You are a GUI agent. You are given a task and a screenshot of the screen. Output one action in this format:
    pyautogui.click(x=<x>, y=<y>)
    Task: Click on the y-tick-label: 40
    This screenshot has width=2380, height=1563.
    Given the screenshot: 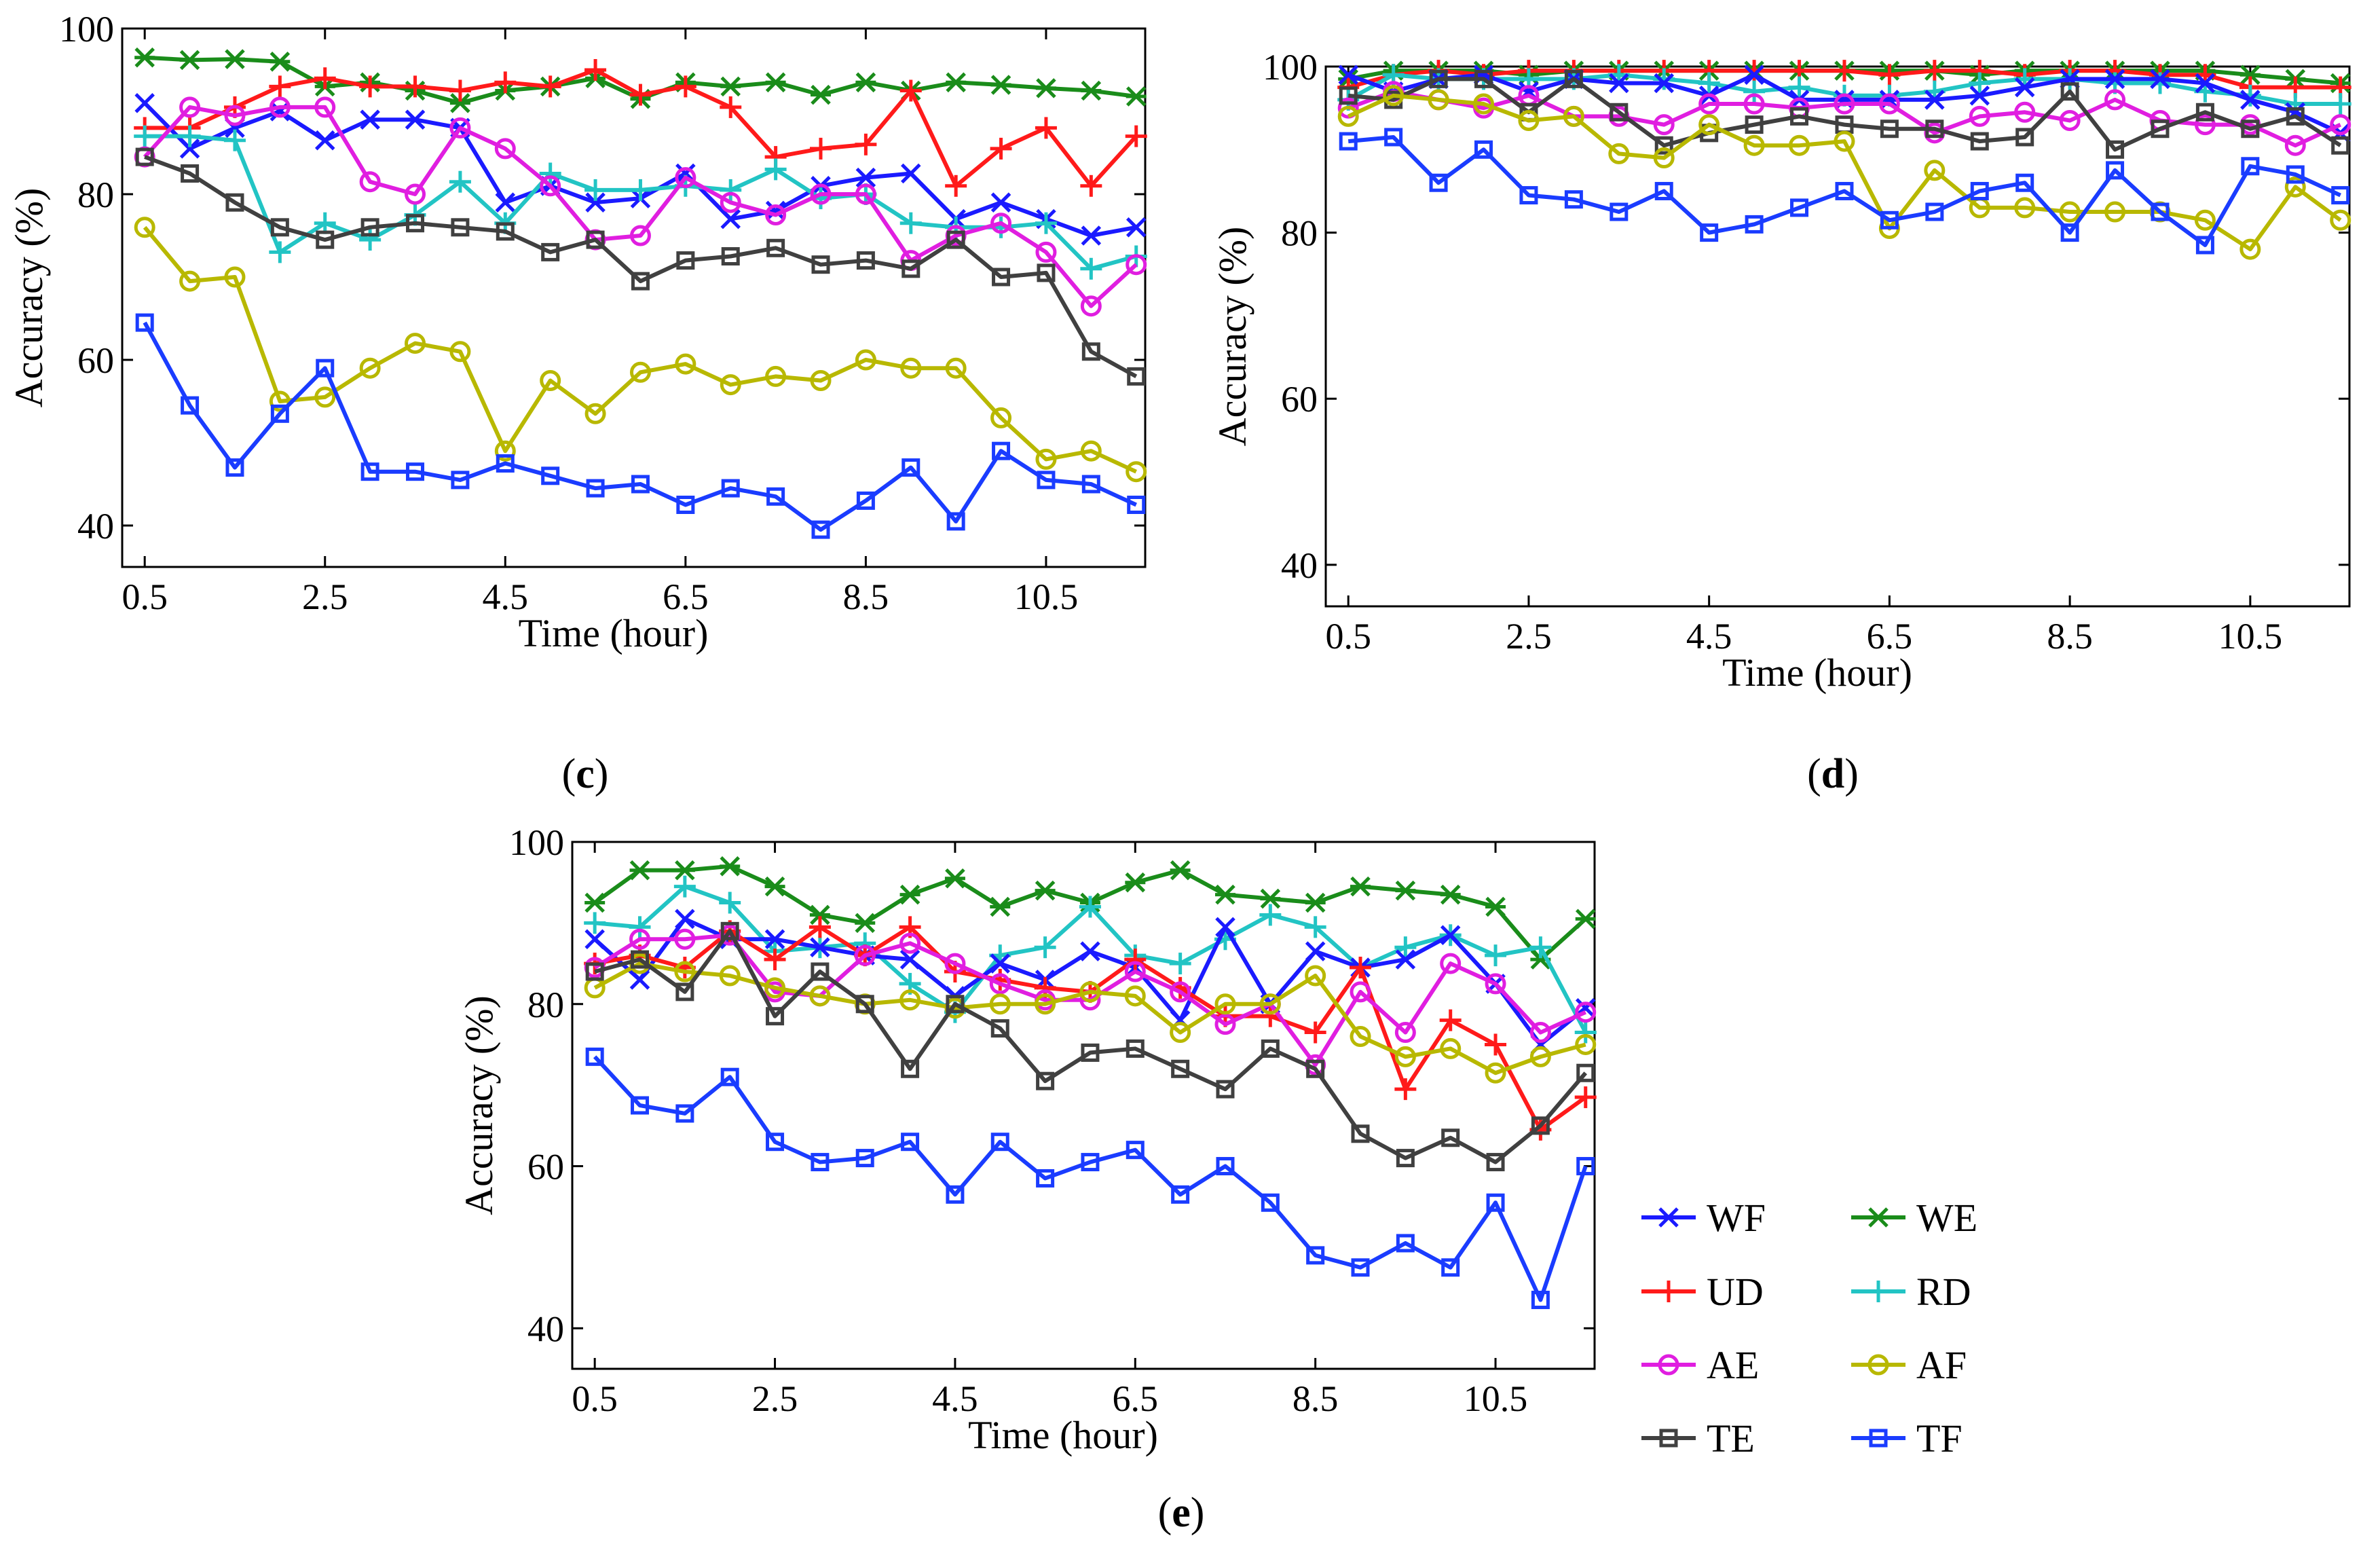 What is the action you would take?
    pyautogui.click(x=1300, y=565)
    